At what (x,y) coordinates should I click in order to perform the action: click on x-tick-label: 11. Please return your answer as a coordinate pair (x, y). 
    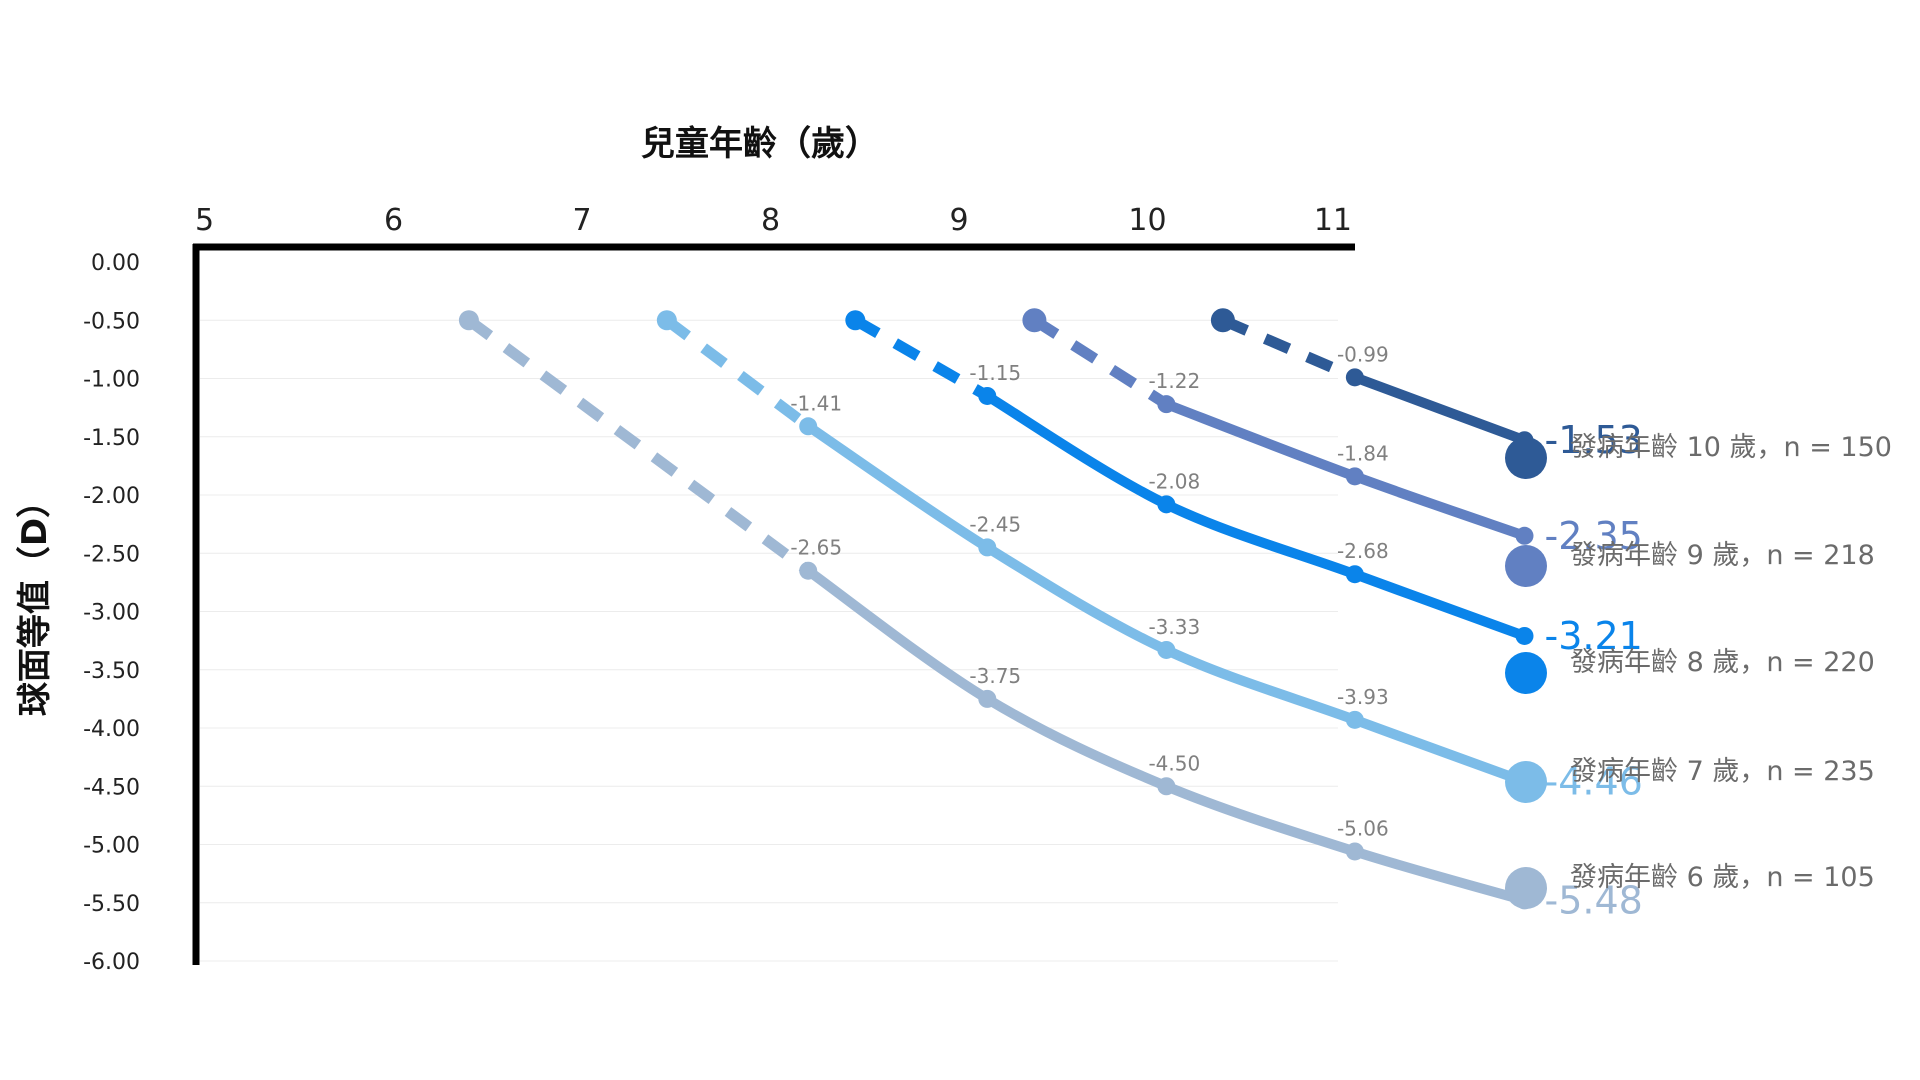
    Looking at the image, I should click on (1333, 220).